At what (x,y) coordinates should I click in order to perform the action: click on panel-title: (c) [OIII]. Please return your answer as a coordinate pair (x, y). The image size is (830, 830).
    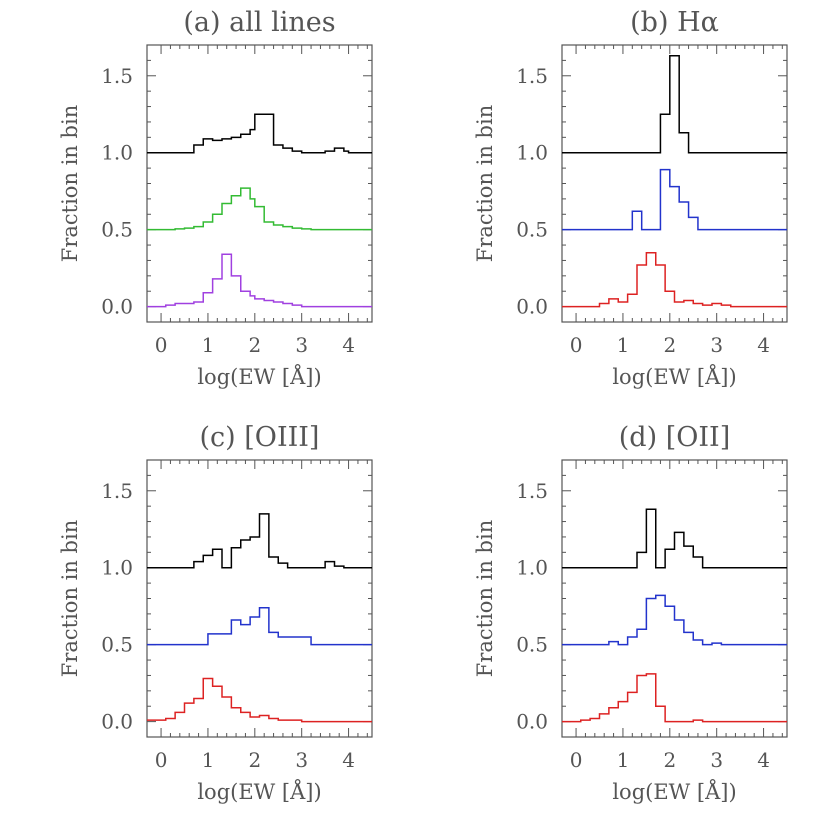
    Looking at the image, I should click on (260, 437).